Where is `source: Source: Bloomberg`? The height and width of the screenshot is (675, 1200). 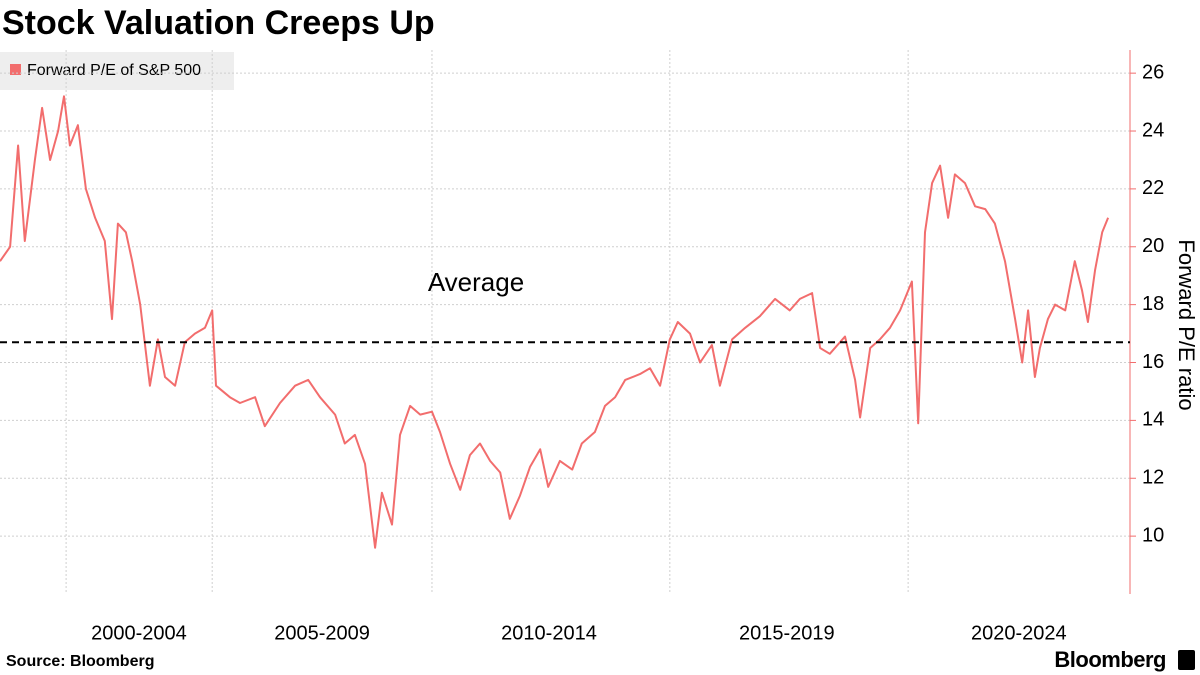
source: Source: Bloomberg is located at coordinates (80, 661).